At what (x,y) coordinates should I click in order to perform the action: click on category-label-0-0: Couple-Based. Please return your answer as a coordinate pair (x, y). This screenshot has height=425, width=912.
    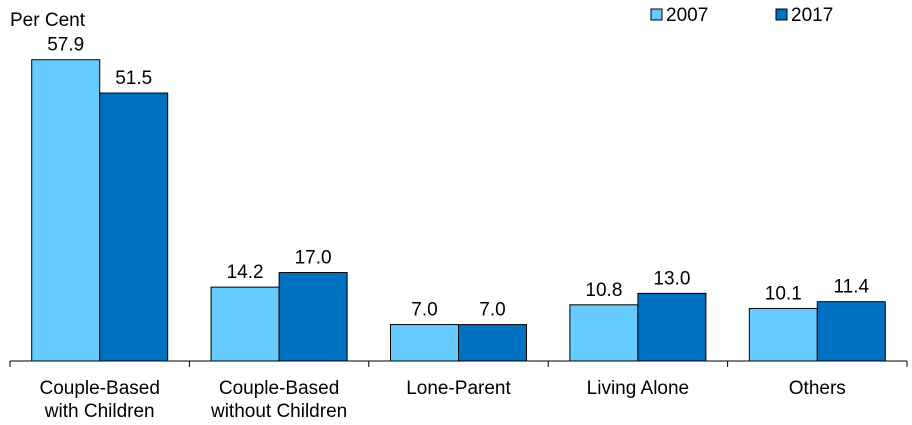
    Looking at the image, I should click on (99, 388).